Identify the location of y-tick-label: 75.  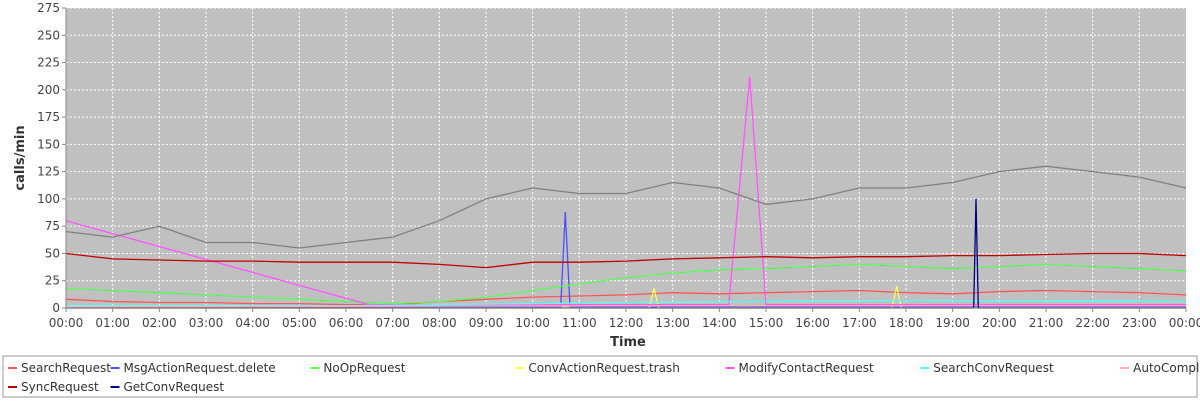
(52, 226).